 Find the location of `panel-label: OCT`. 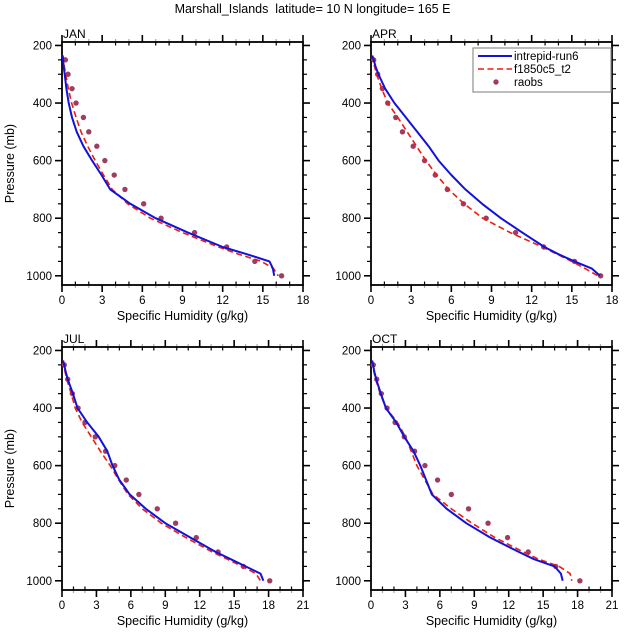

panel-label: OCT is located at coordinates (385, 339).